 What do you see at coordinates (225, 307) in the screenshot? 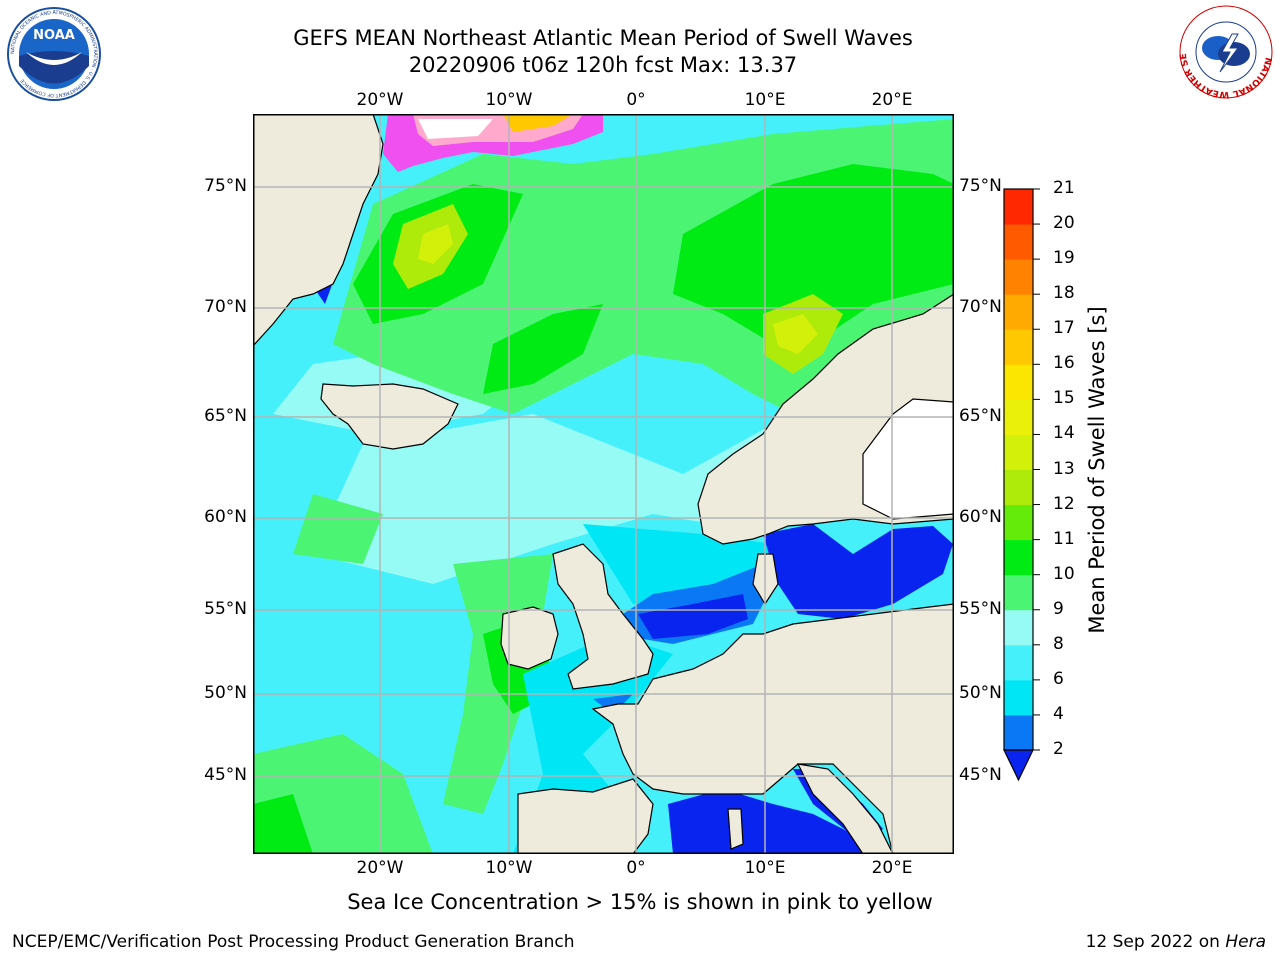
I see `lat-label-left: 70°N` at bounding box center [225, 307].